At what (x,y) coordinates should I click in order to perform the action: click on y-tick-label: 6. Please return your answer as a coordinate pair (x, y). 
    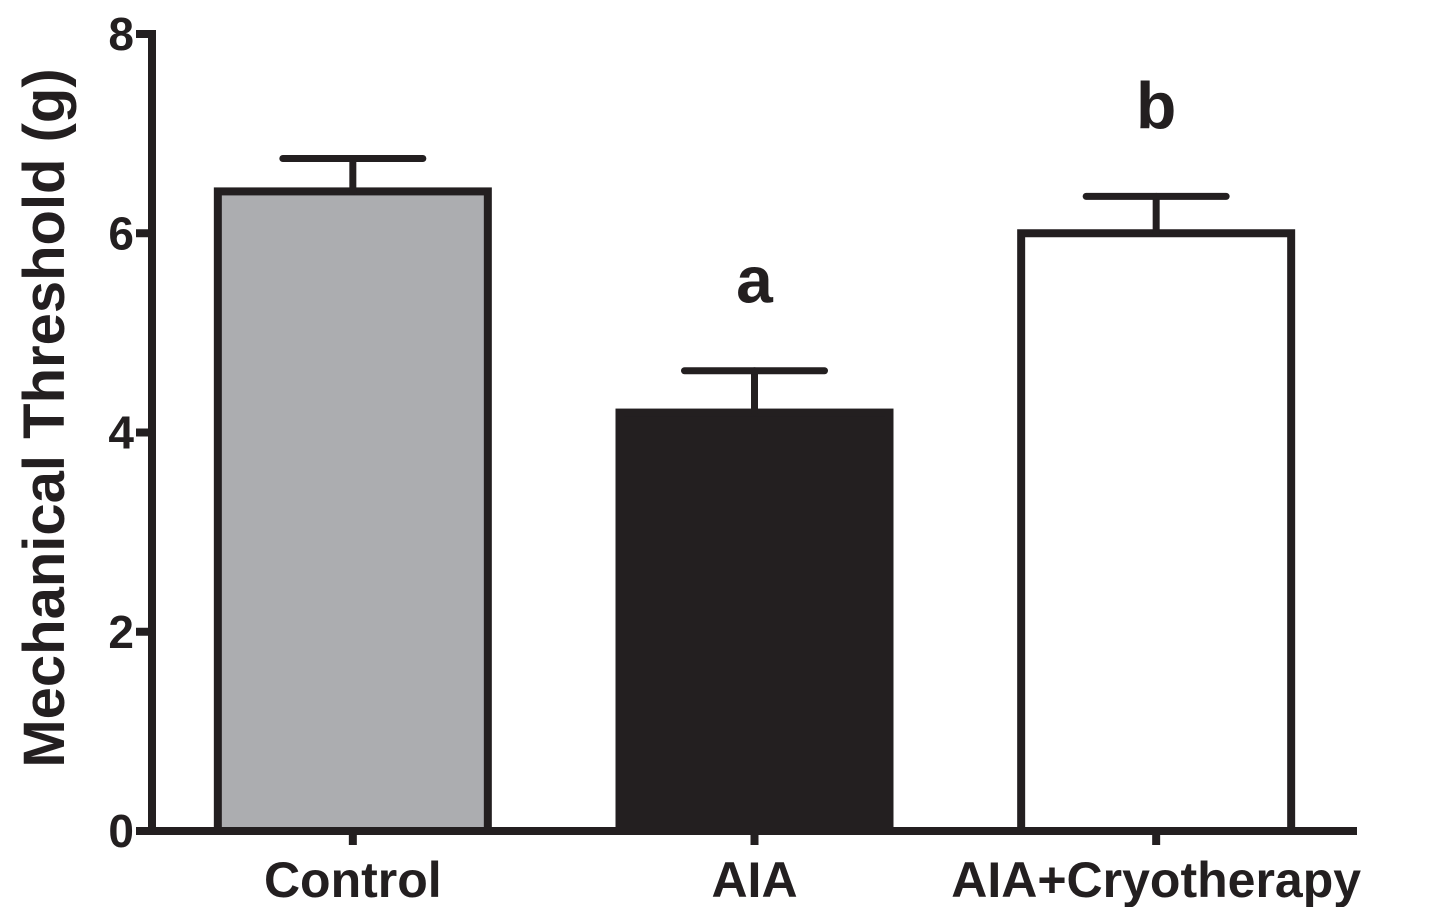
    Looking at the image, I should click on (121, 233).